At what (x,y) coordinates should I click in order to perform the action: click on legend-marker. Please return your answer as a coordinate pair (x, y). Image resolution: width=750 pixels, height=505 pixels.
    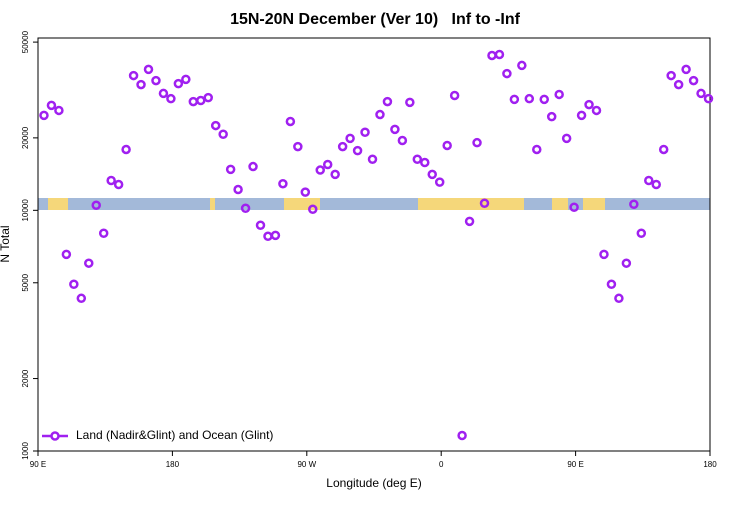
    Looking at the image, I should click on (55, 436).